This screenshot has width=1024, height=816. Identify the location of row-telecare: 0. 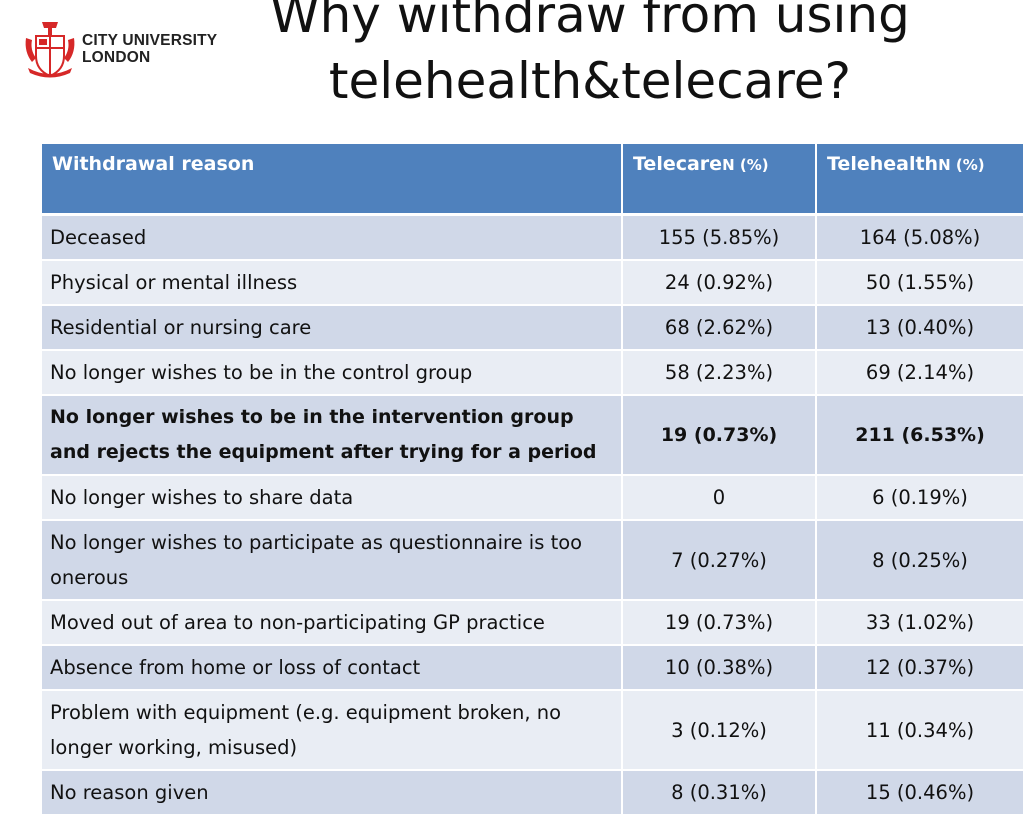
(719, 498).